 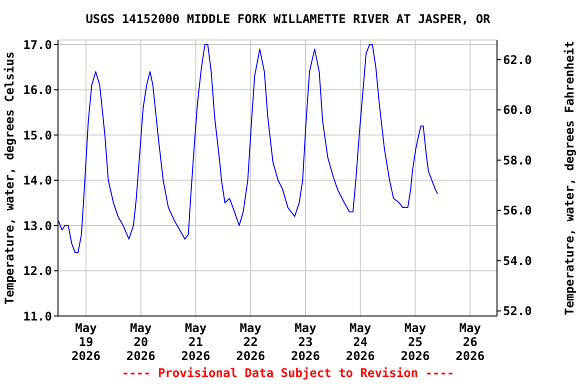 I want to click on y2-tick-label: 52.0, so click(x=517, y=311).